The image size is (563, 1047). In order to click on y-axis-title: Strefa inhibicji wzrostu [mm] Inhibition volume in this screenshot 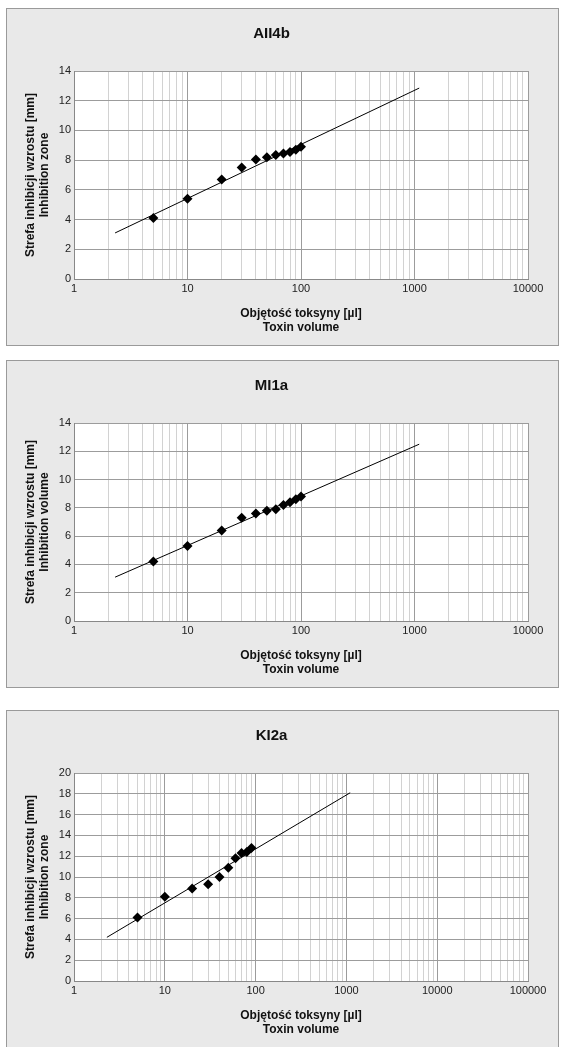, I will do `click(36, 522)`.